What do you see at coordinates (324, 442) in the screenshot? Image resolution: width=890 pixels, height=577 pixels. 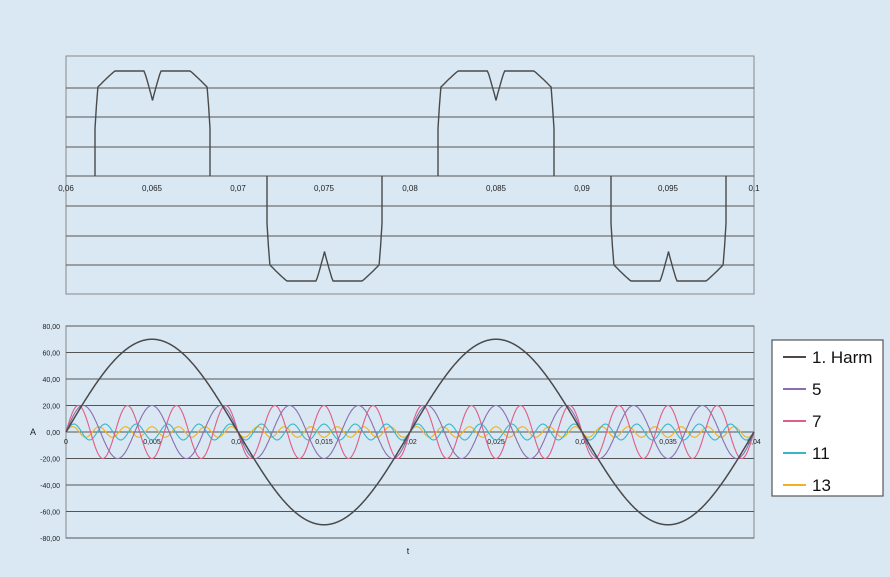 I see `bottom-x-tick-label: 0,015` at bounding box center [324, 442].